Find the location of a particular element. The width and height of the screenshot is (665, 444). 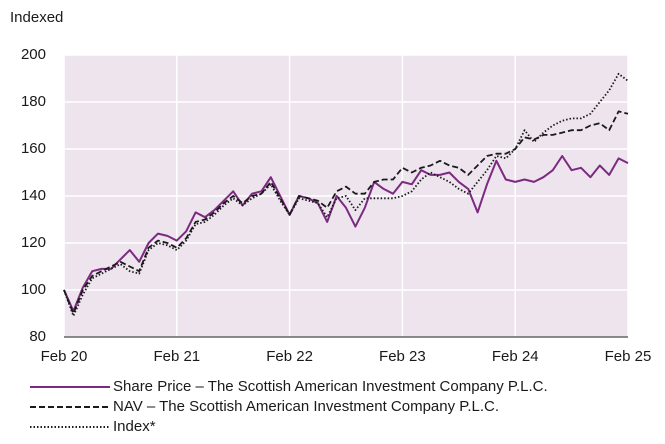

y-tick-label: 100 is located at coordinates (33, 289).